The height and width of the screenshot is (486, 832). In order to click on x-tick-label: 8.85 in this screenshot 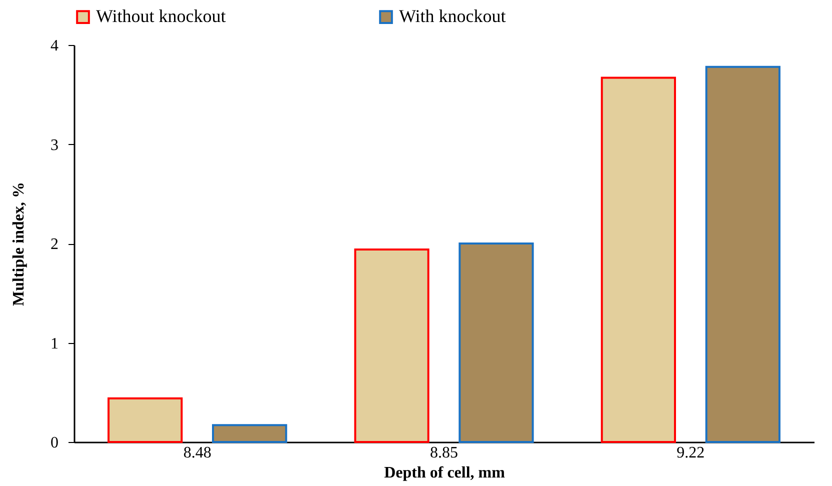, I will do `click(444, 453)`.